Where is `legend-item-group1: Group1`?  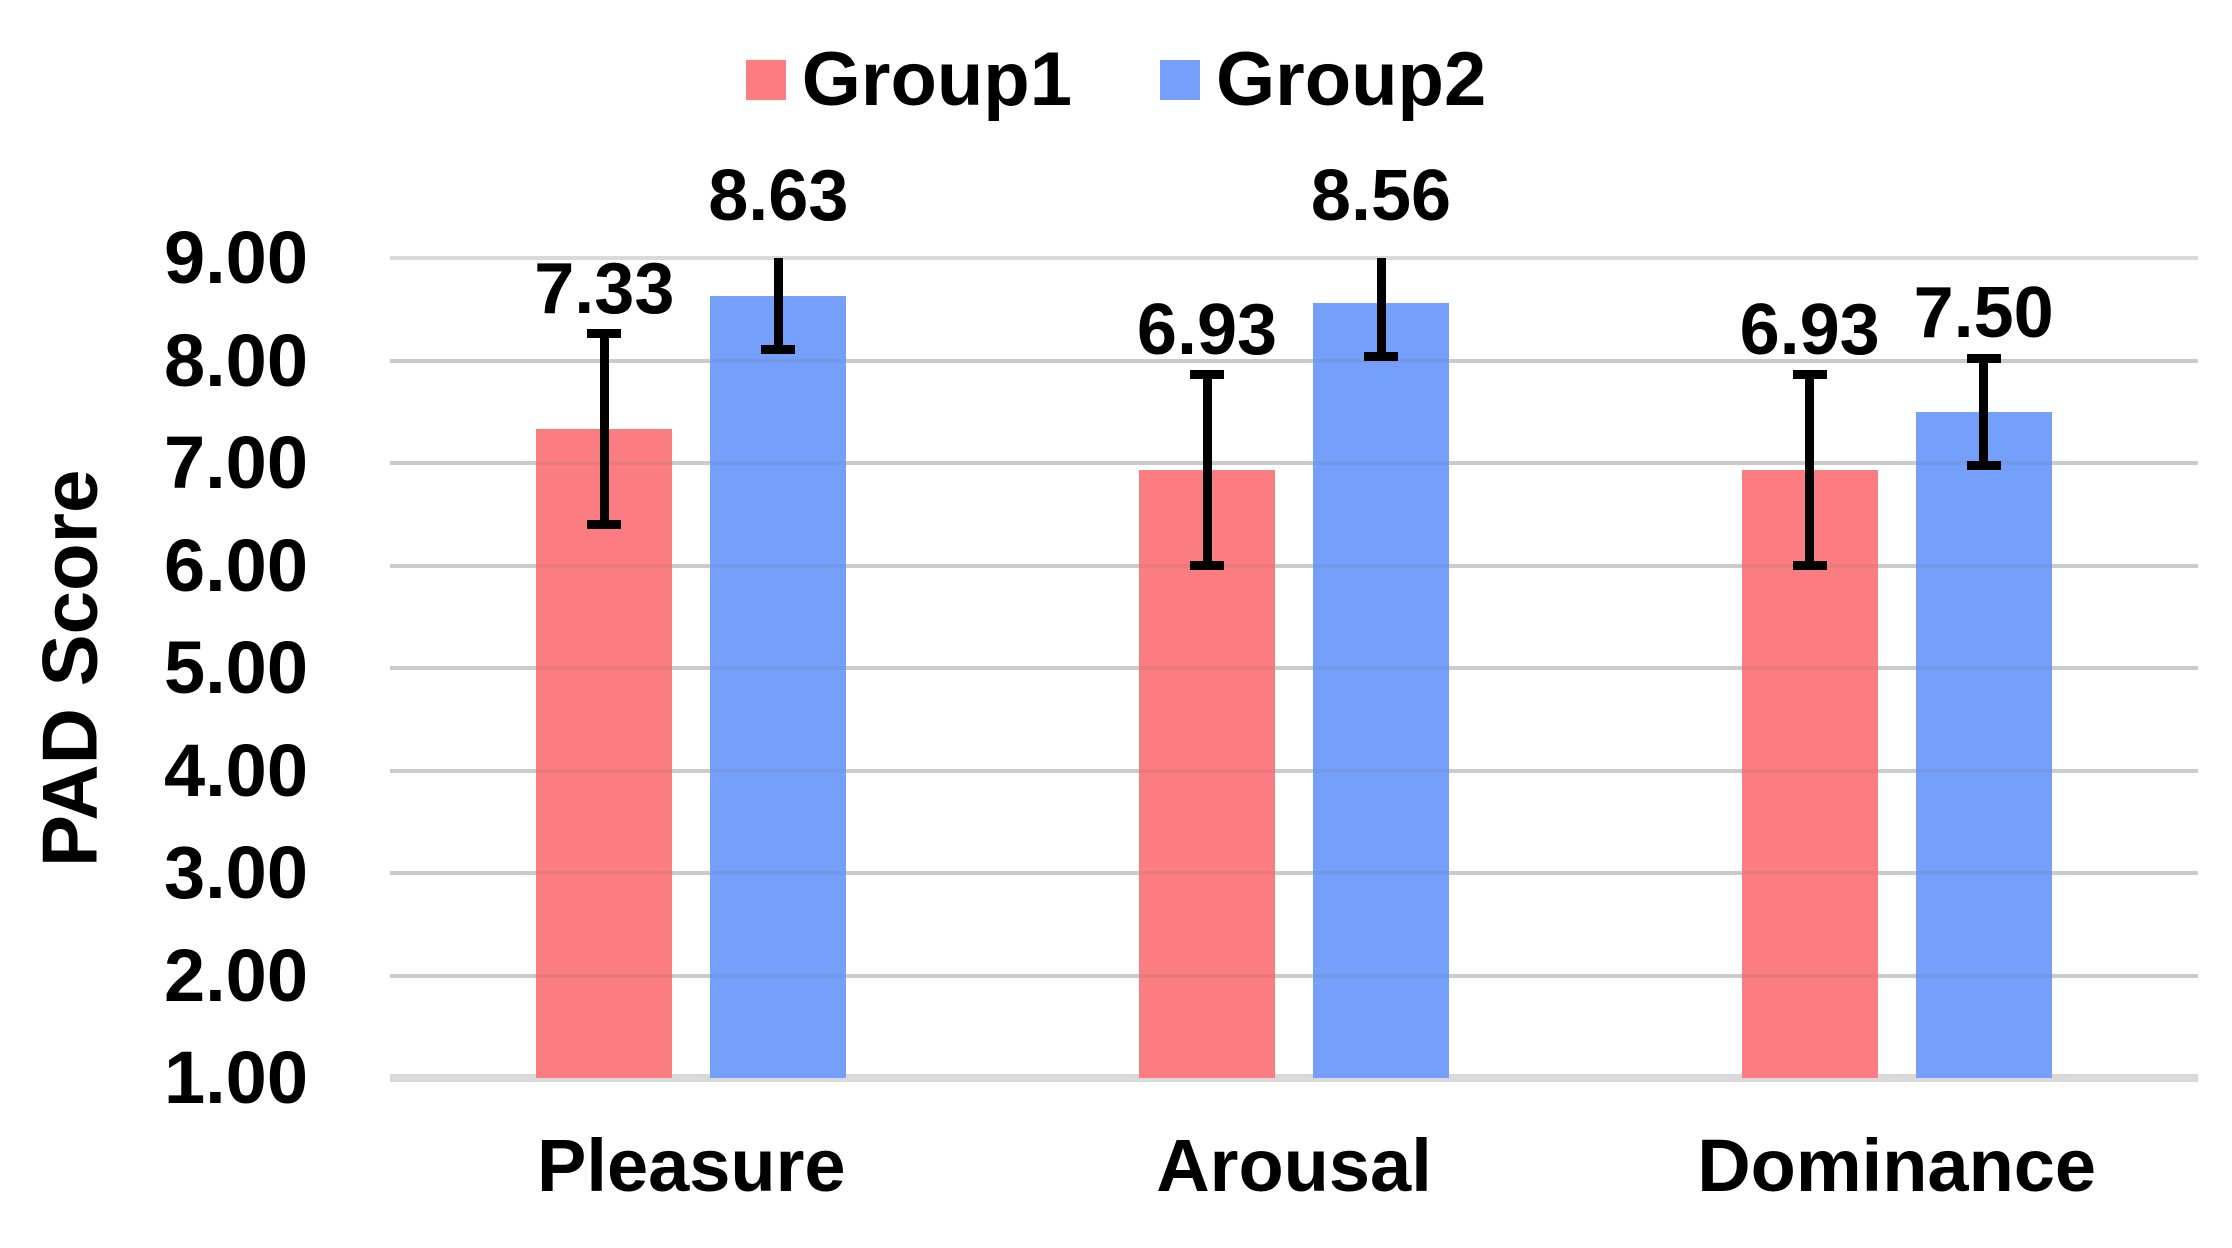
legend-item-group1: Group1 is located at coordinates (908, 80).